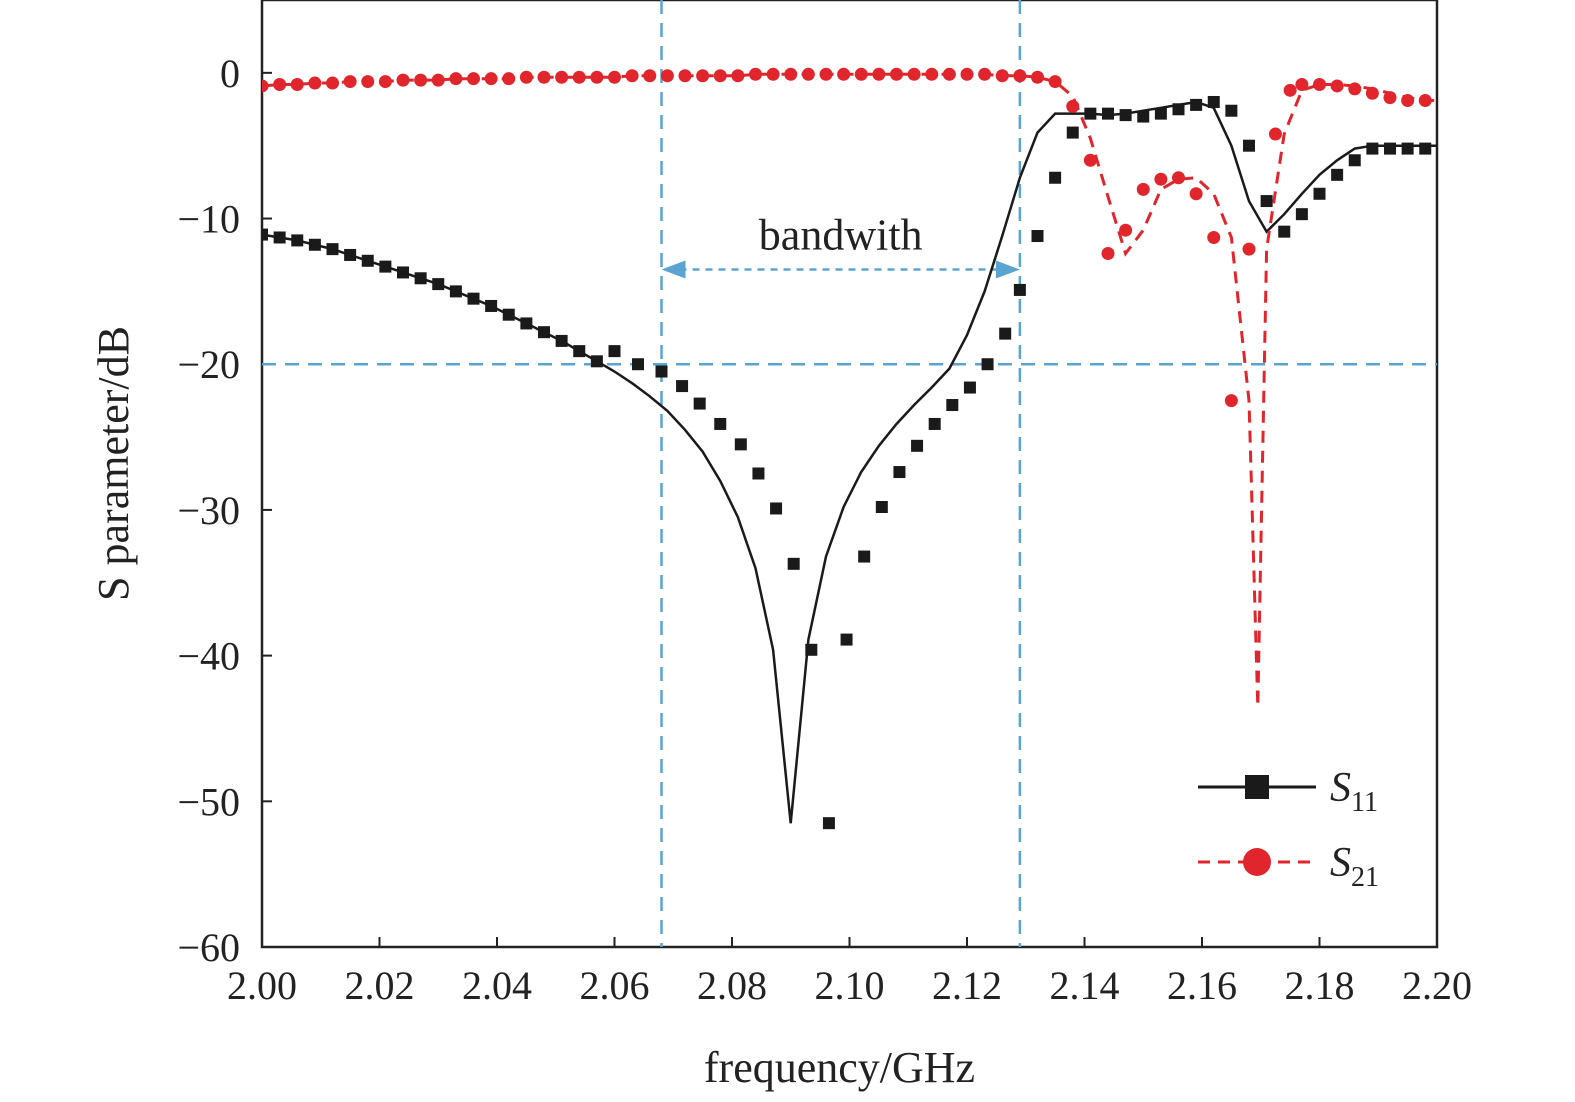 This screenshot has width=1575, height=1102. I want to click on x-tick-label: 2.04, so click(497, 985).